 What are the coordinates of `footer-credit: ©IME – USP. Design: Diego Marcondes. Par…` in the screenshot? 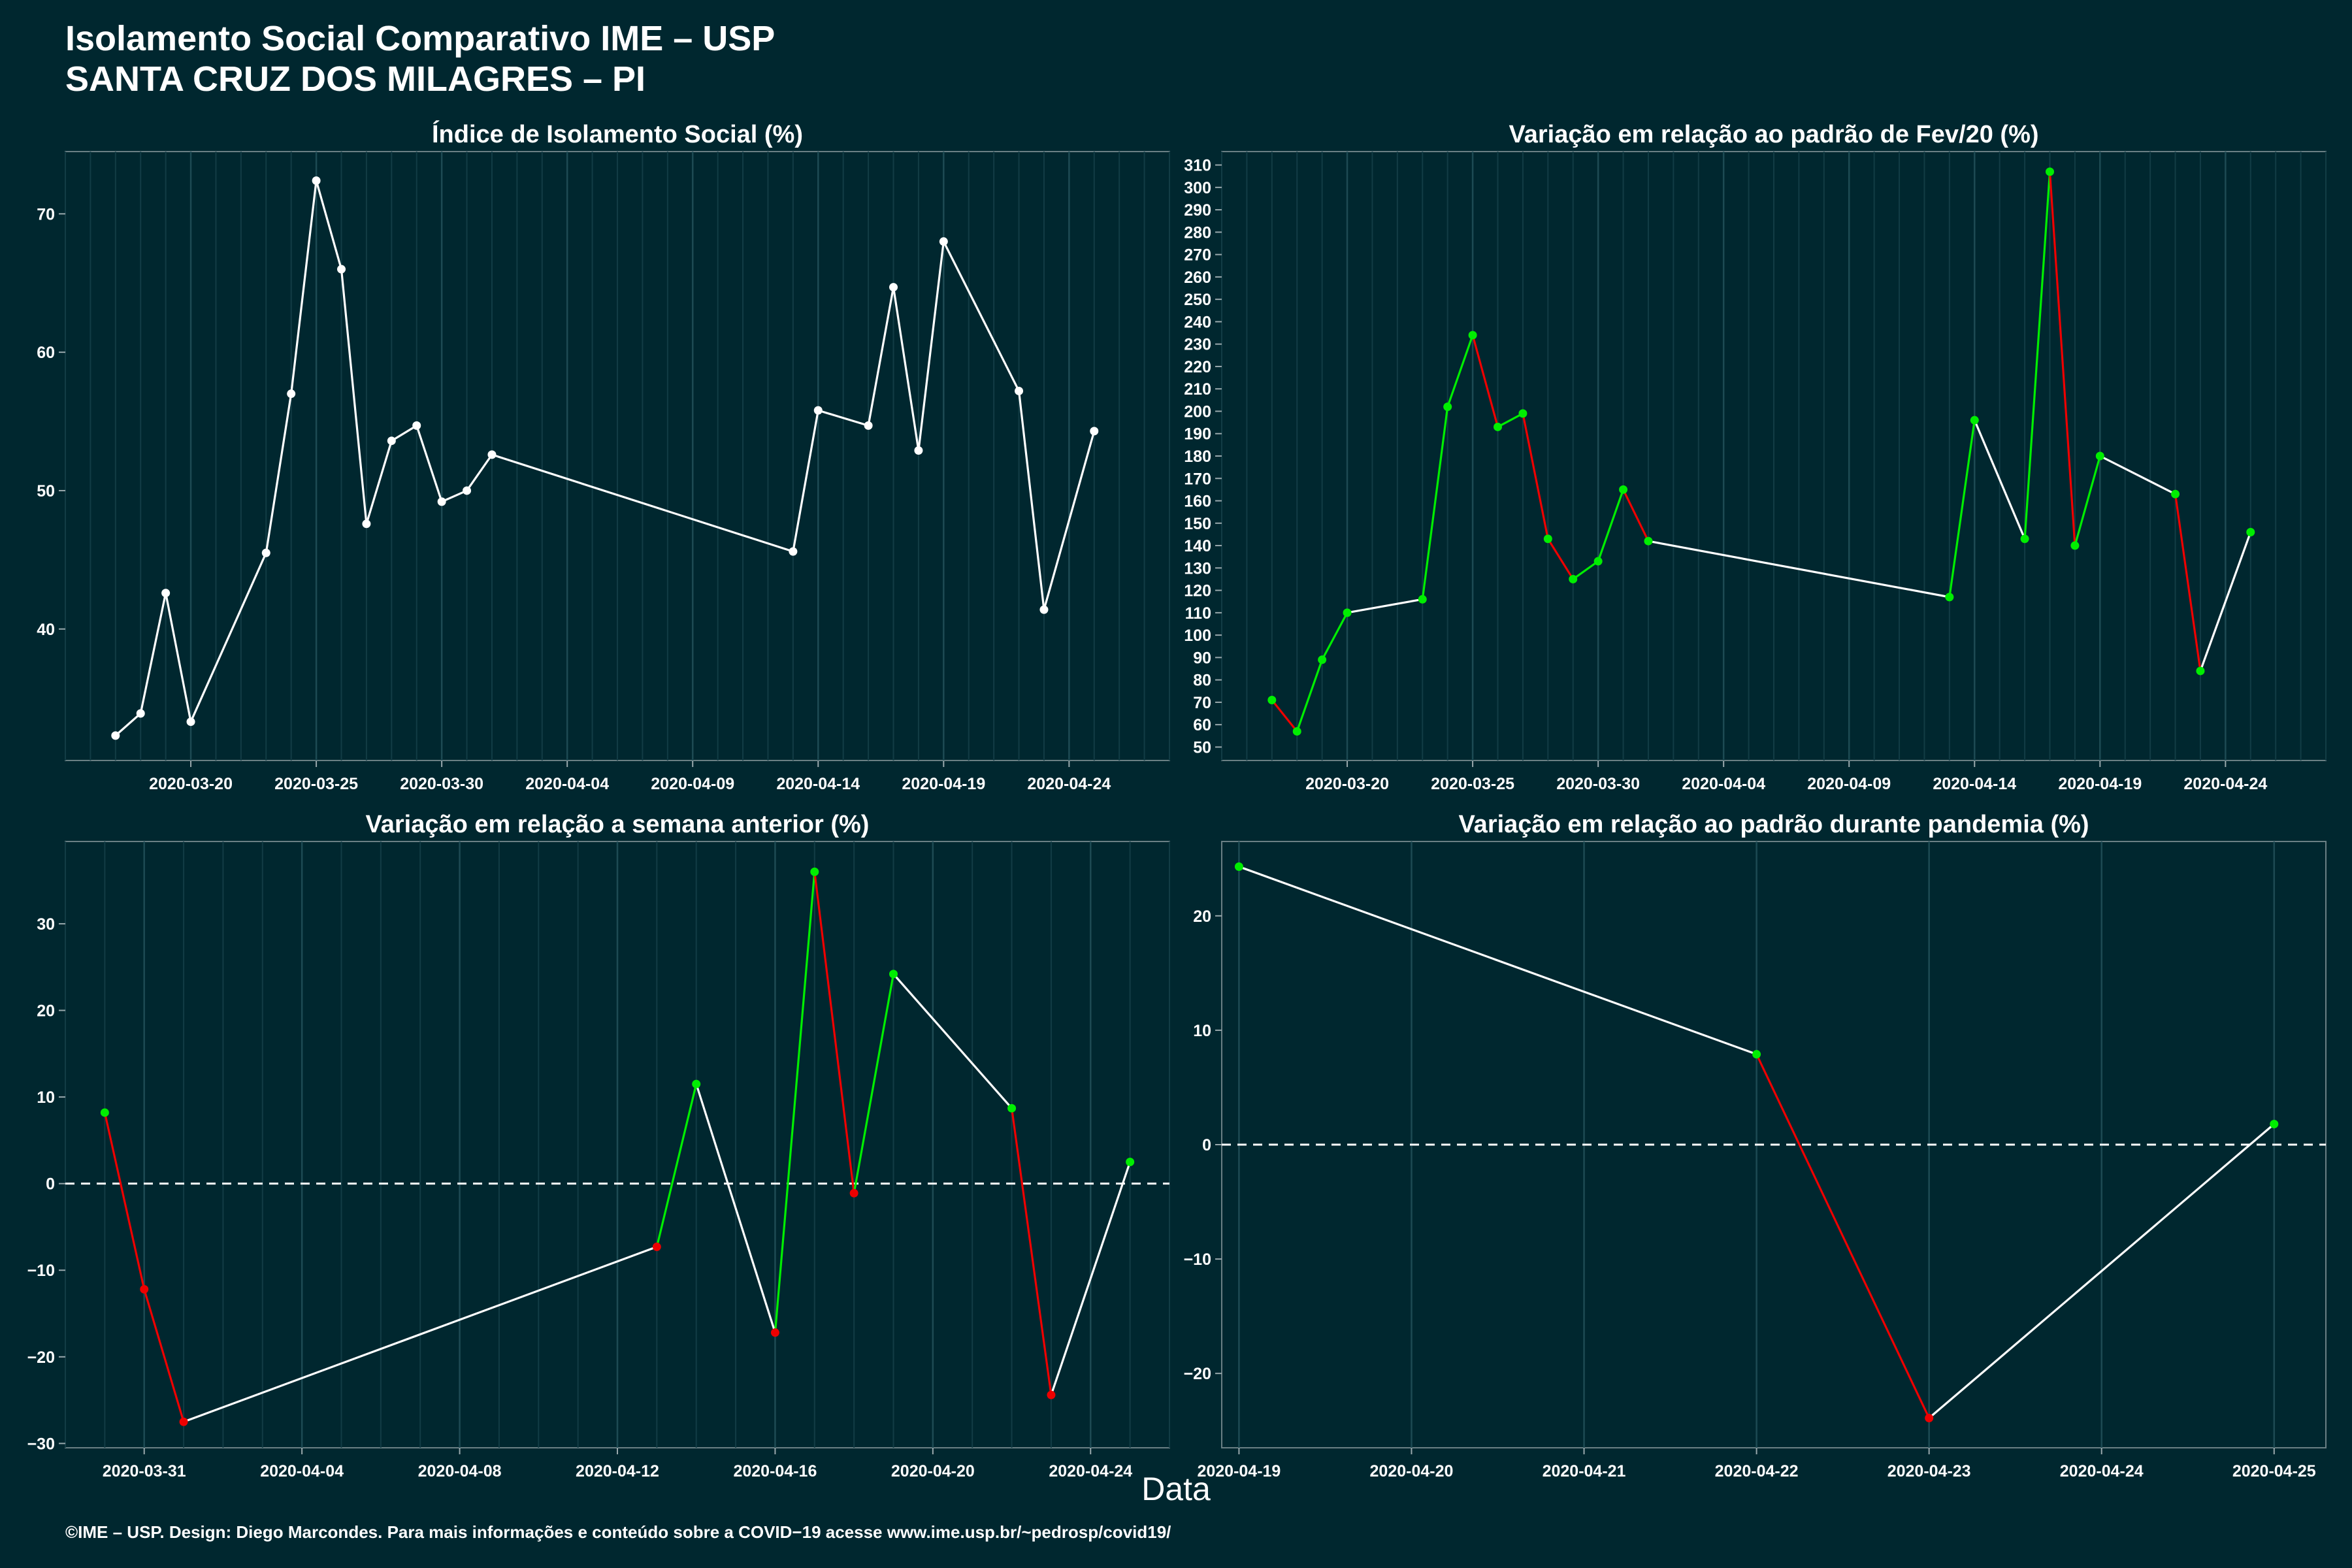 It's located at (618, 1532).